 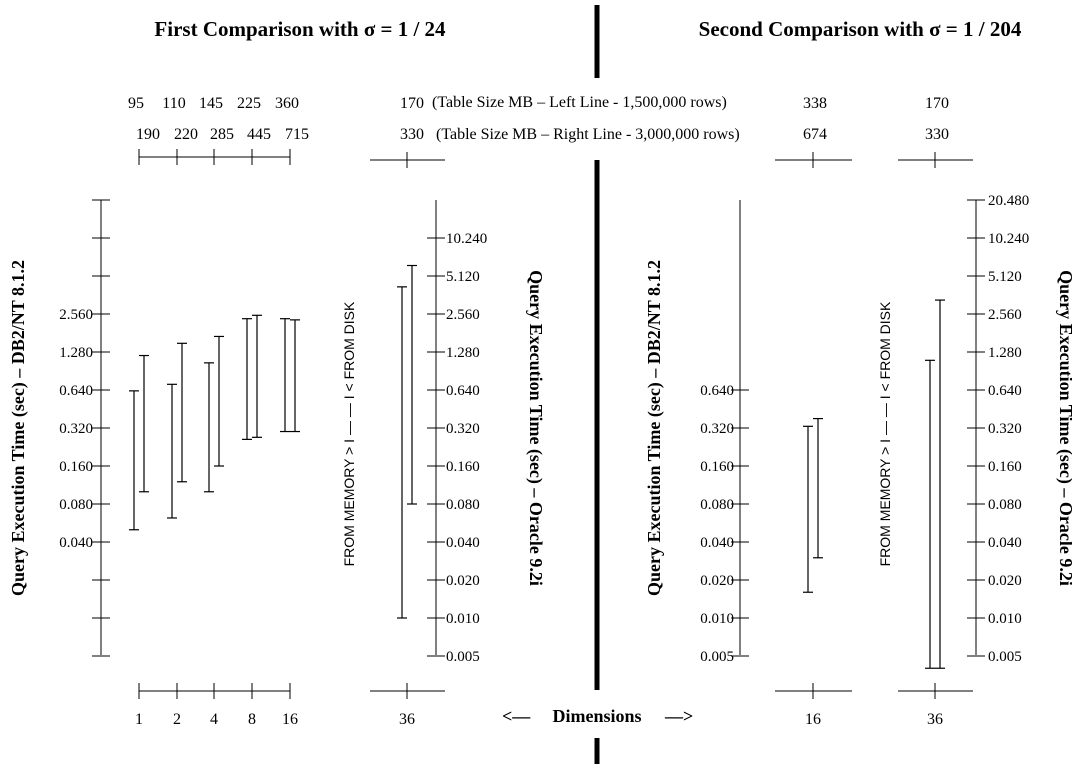 I want to click on title-second-comparison: Second Comparison with σ = 1 / 204, so click(x=860, y=29).